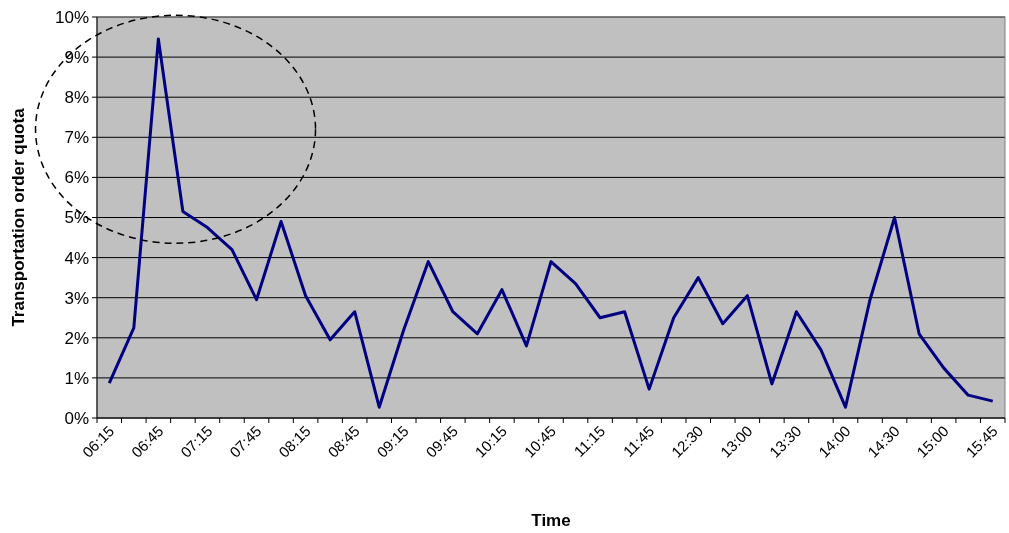 The height and width of the screenshot is (533, 1009). What do you see at coordinates (18, 217) in the screenshot?
I see `y-axis-title: Transportation order quota` at bounding box center [18, 217].